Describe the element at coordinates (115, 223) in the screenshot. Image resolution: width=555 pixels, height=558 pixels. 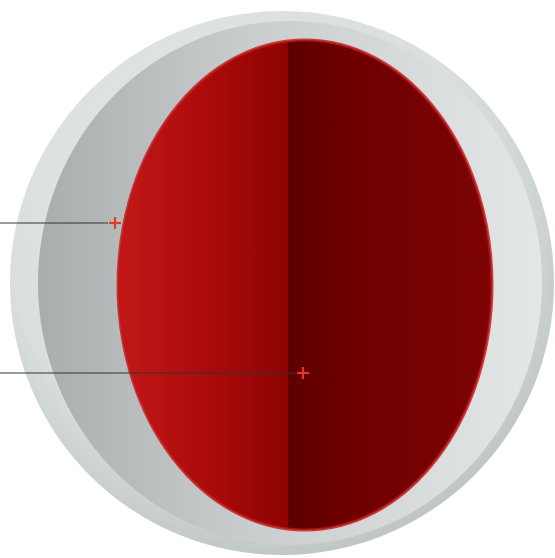
I see `inner-shell-callout-marker` at that location.